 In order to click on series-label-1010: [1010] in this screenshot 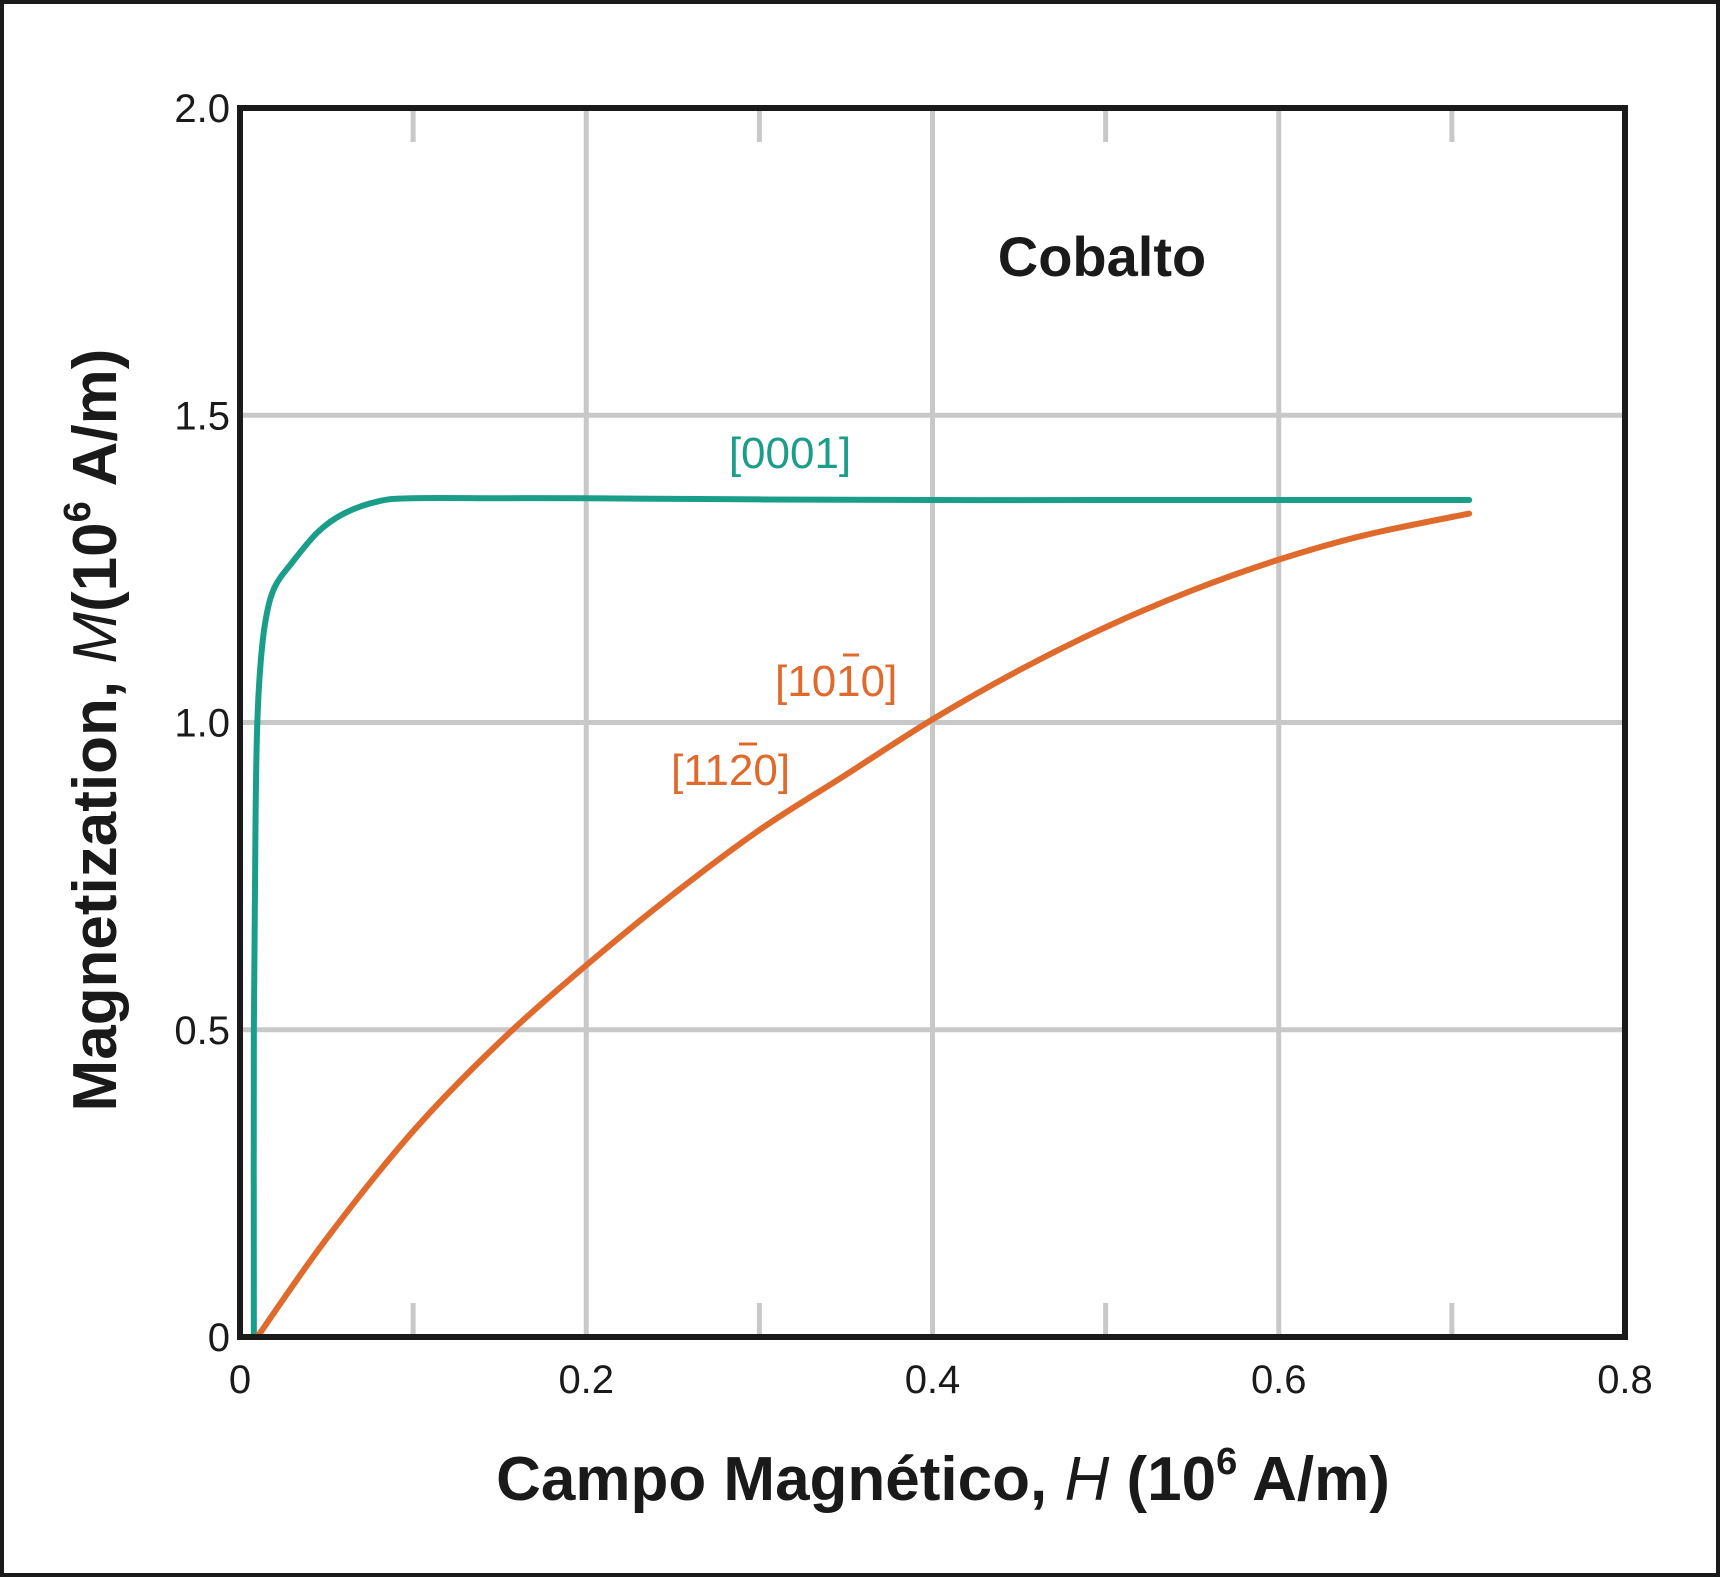, I will do `click(836, 679)`.